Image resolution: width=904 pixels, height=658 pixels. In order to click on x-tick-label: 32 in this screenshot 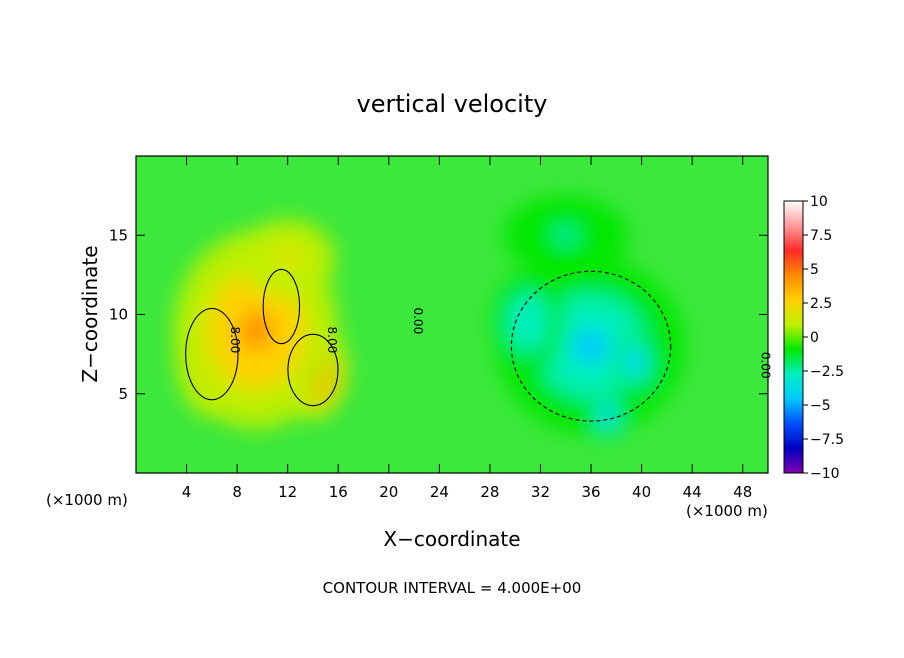, I will do `click(540, 492)`.